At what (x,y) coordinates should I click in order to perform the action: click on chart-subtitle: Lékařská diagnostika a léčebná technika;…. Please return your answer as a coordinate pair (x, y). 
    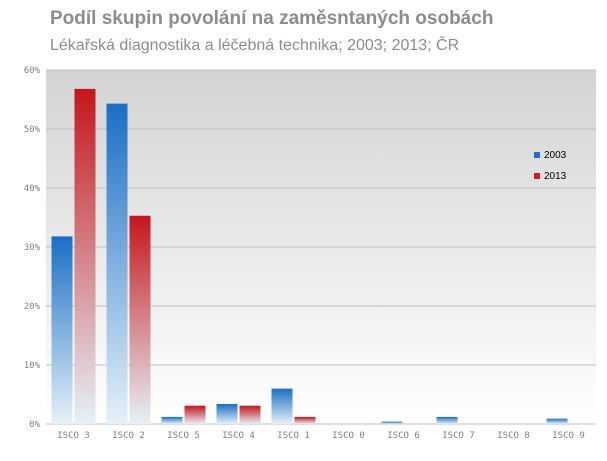
    Looking at the image, I should click on (255, 45).